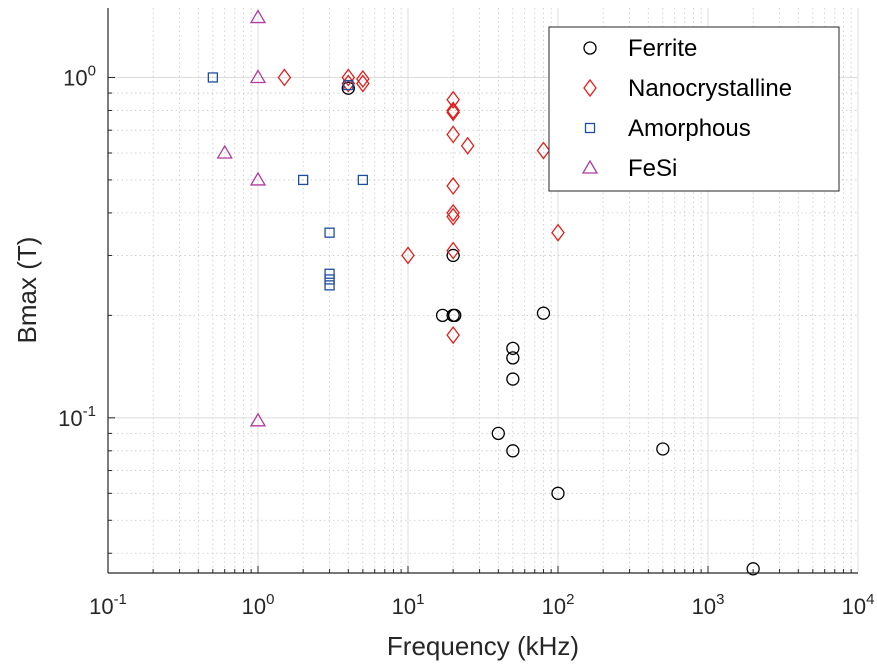 The height and width of the screenshot is (666, 877). What do you see at coordinates (408, 605) in the screenshot?
I see `x-tick-label: 10¹` at bounding box center [408, 605].